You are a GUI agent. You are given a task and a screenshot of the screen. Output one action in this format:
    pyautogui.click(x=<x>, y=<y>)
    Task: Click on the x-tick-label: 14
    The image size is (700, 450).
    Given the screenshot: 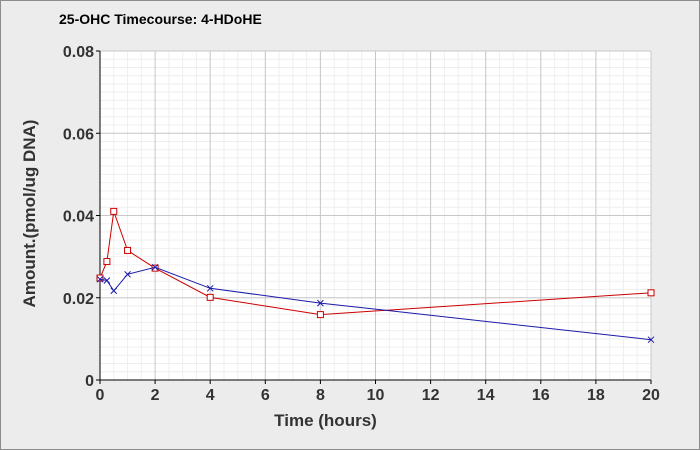 What is the action you would take?
    pyautogui.click(x=486, y=395)
    